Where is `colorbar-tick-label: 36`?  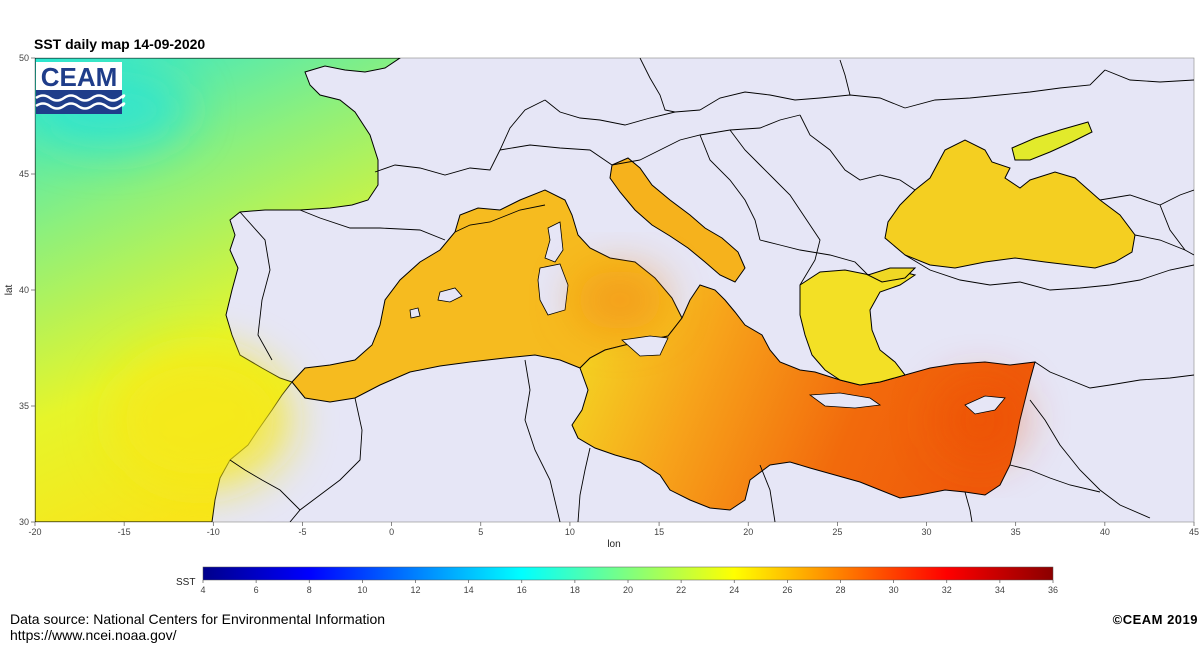
colorbar-tick-label: 36 is located at coordinates (1053, 590).